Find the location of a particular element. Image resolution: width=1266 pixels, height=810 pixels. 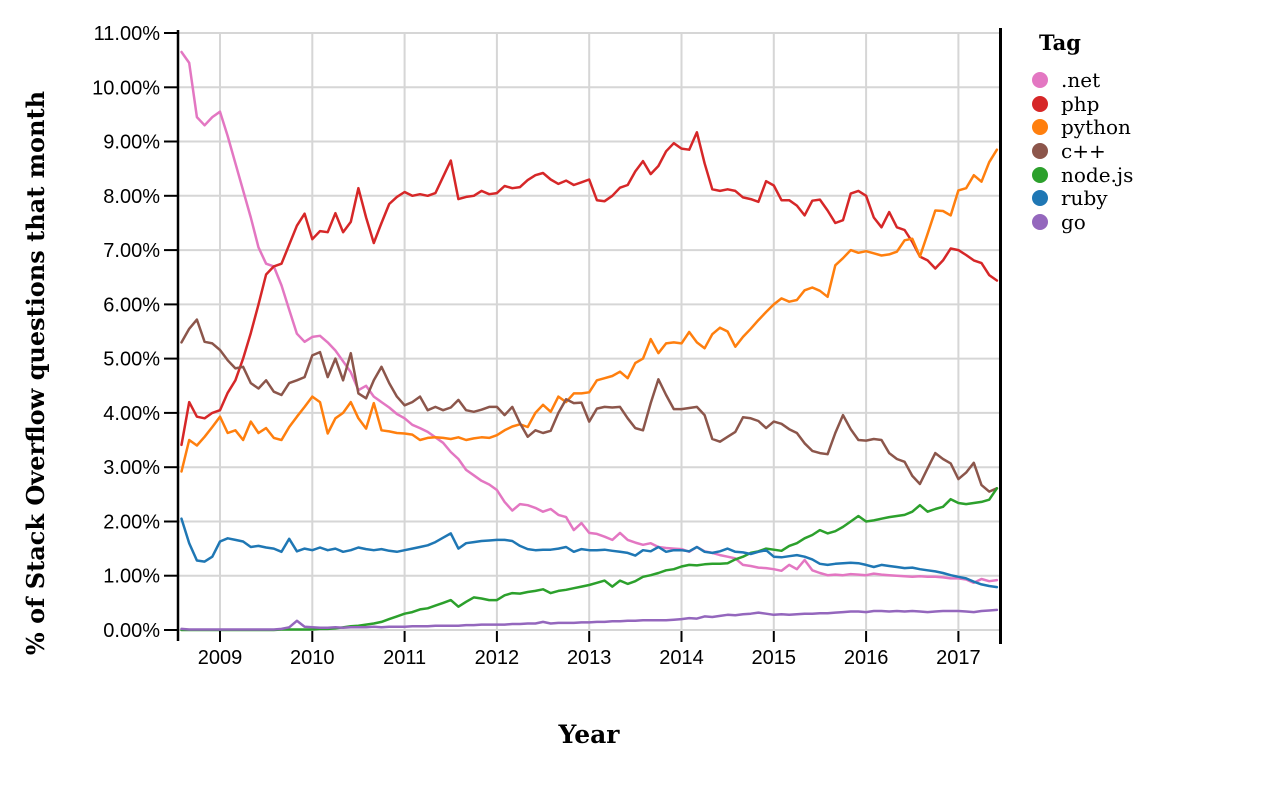

legend-label: python is located at coordinates (1096, 127).